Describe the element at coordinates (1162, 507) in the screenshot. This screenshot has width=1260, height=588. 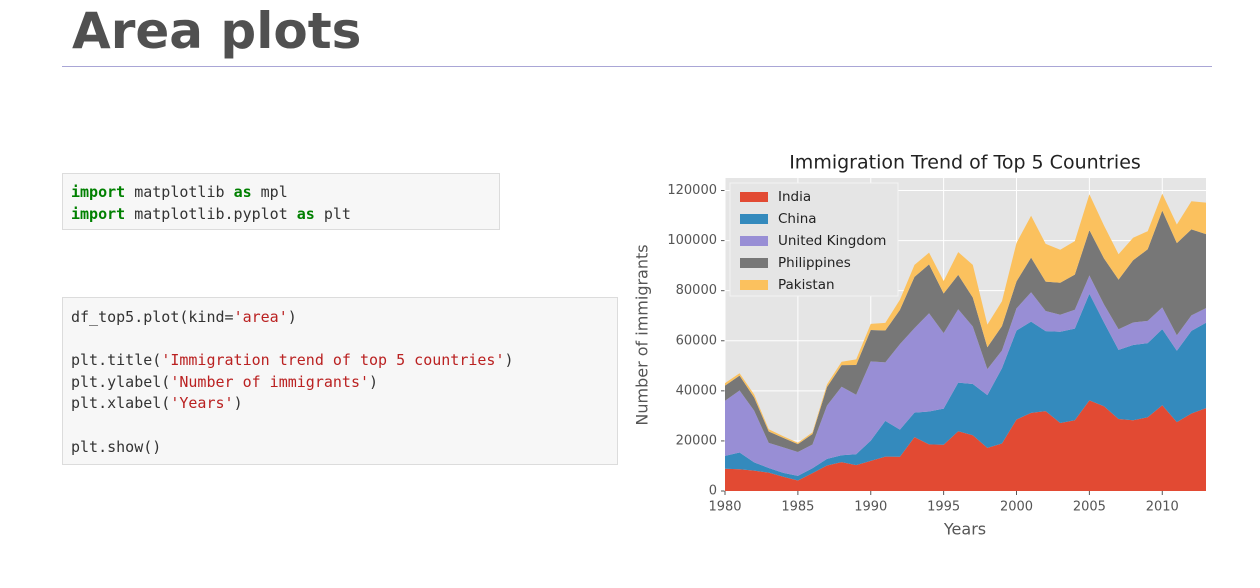
I see `x-tick-label: 2010` at that location.